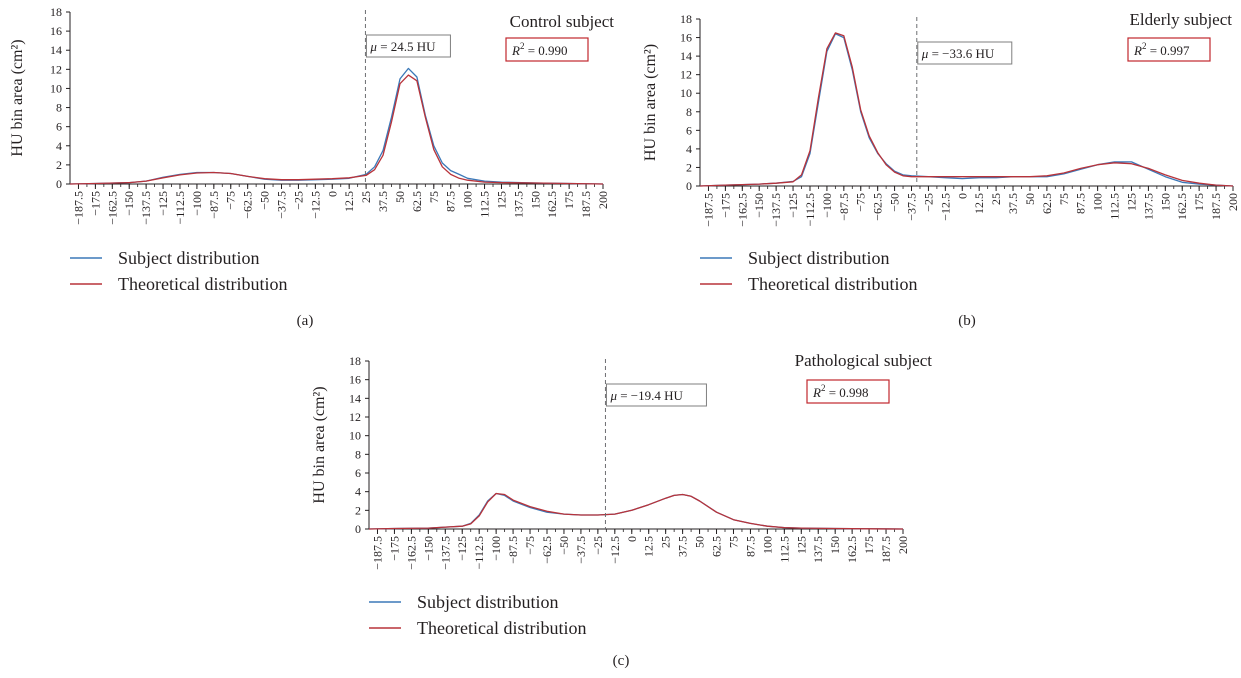 This screenshot has height=678, width=1241. I want to click on y-tick-label: 0, so click(358, 529).